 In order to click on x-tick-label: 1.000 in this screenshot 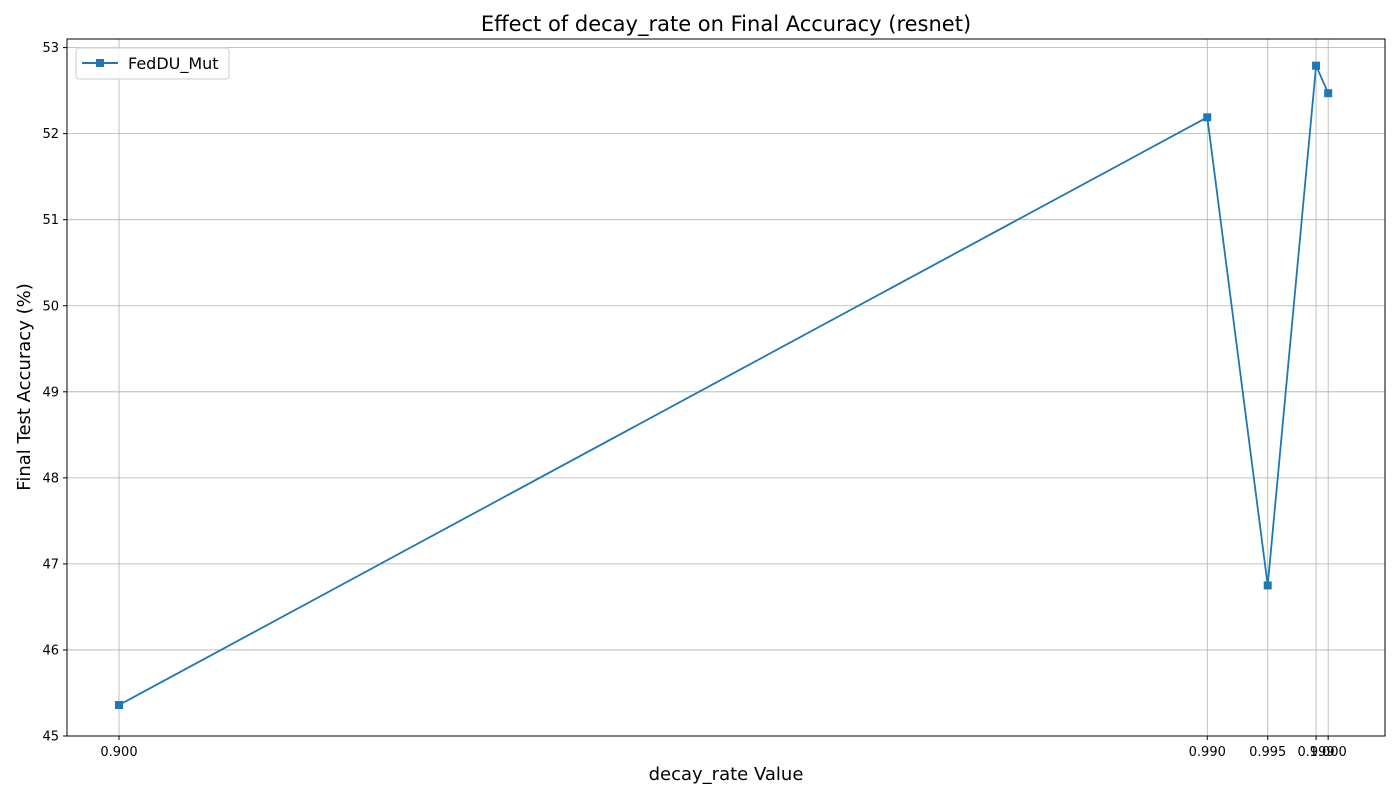, I will do `click(1328, 752)`.